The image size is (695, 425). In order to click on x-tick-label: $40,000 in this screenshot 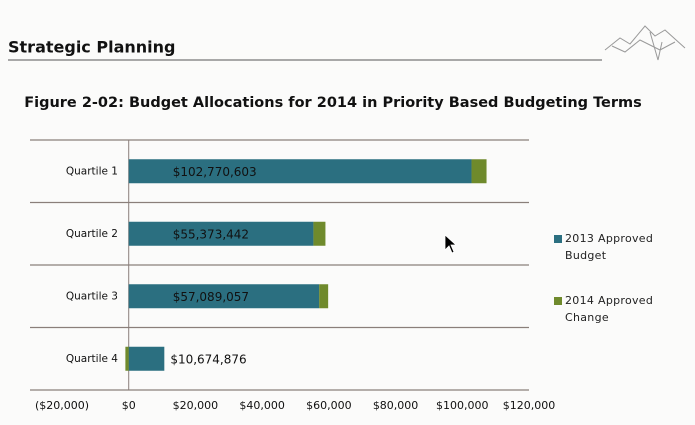, I will do `click(262, 405)`.